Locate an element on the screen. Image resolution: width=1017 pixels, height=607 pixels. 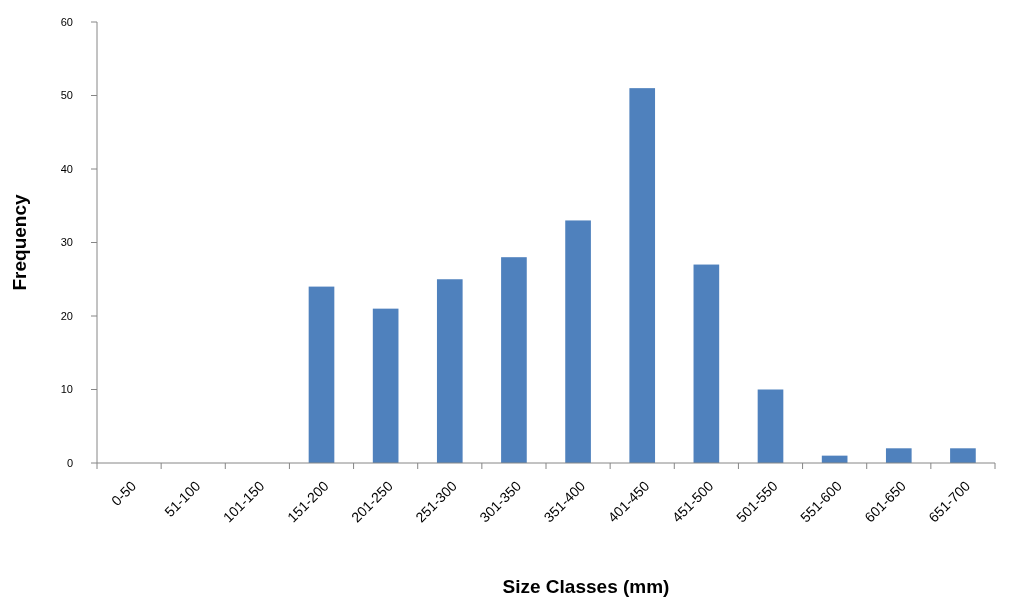
x-axis-title: Size Classes (mm) is located at coordinates (586, 586).